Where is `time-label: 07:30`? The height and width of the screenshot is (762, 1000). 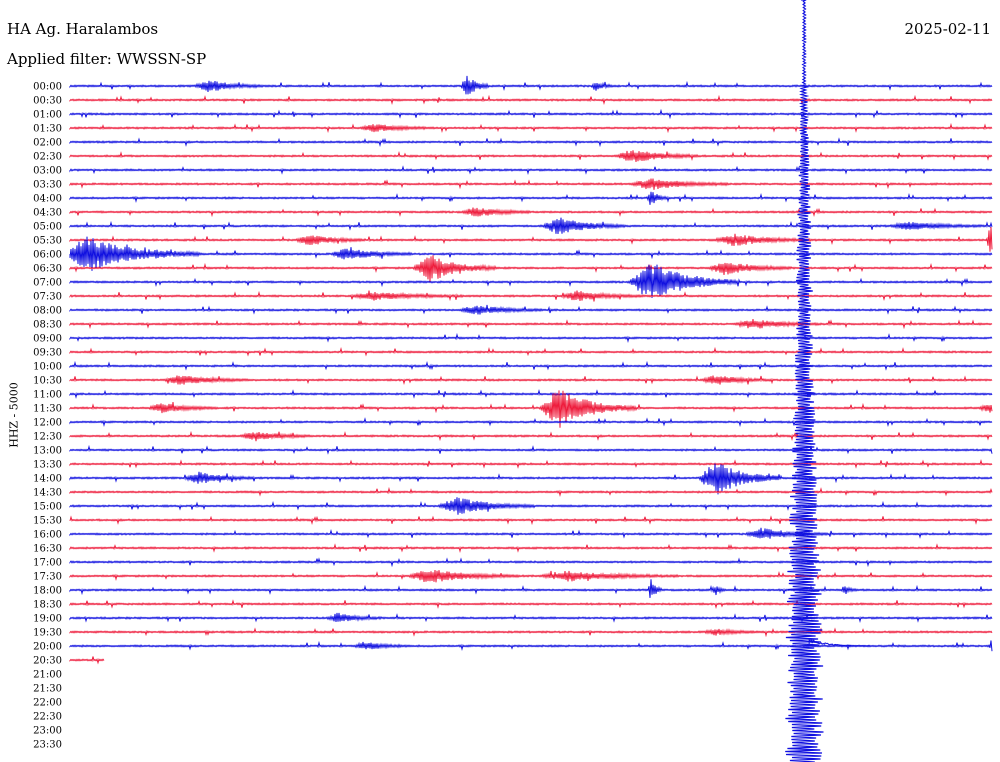 time-label: 07:30 is located at coordinates (47, 297).